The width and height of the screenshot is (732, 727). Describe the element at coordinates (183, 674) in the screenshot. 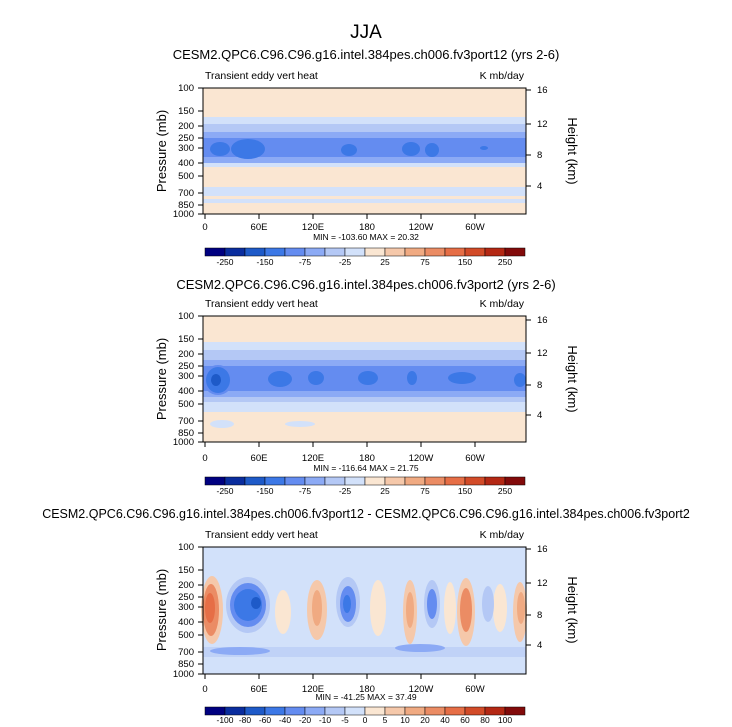

I see `panel-3-ytick-1000: 1000` at that location.